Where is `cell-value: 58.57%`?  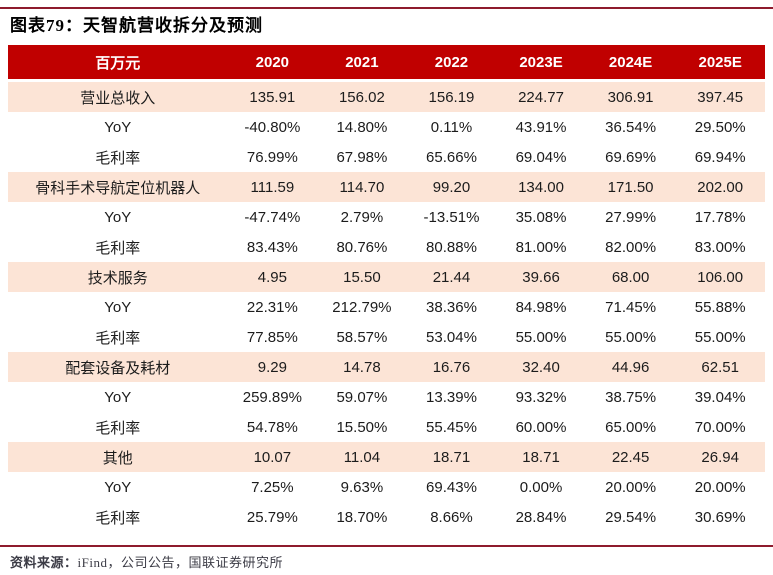
cell-value: 58.57% is located at coordinates (362, 337).